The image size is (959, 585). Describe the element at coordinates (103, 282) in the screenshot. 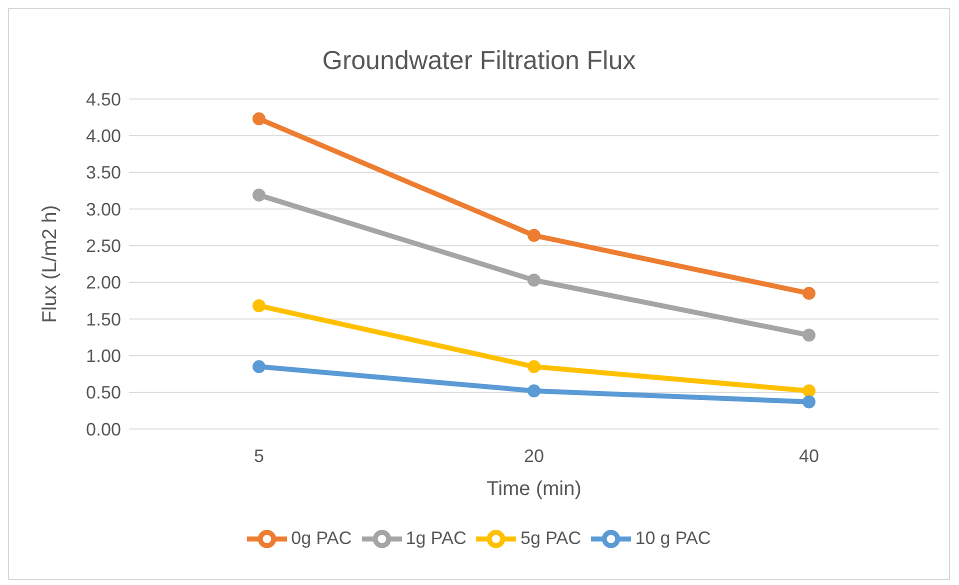

I see `y-tick-label: 2.00` at that location.